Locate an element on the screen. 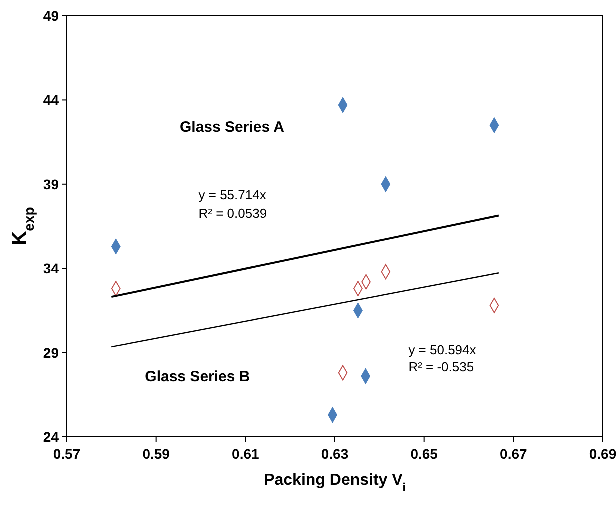 This screenshot has width=616, height=505. x-tick-label: 0.67 is located at coordinates (514, 454).